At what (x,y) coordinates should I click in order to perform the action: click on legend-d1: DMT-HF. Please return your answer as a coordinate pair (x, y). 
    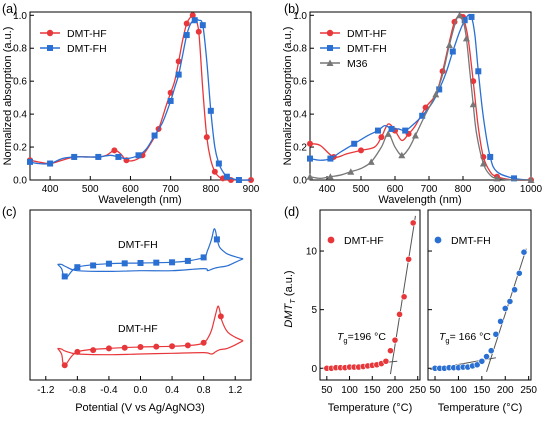
    Looking at the image, I should click on (355, 241).